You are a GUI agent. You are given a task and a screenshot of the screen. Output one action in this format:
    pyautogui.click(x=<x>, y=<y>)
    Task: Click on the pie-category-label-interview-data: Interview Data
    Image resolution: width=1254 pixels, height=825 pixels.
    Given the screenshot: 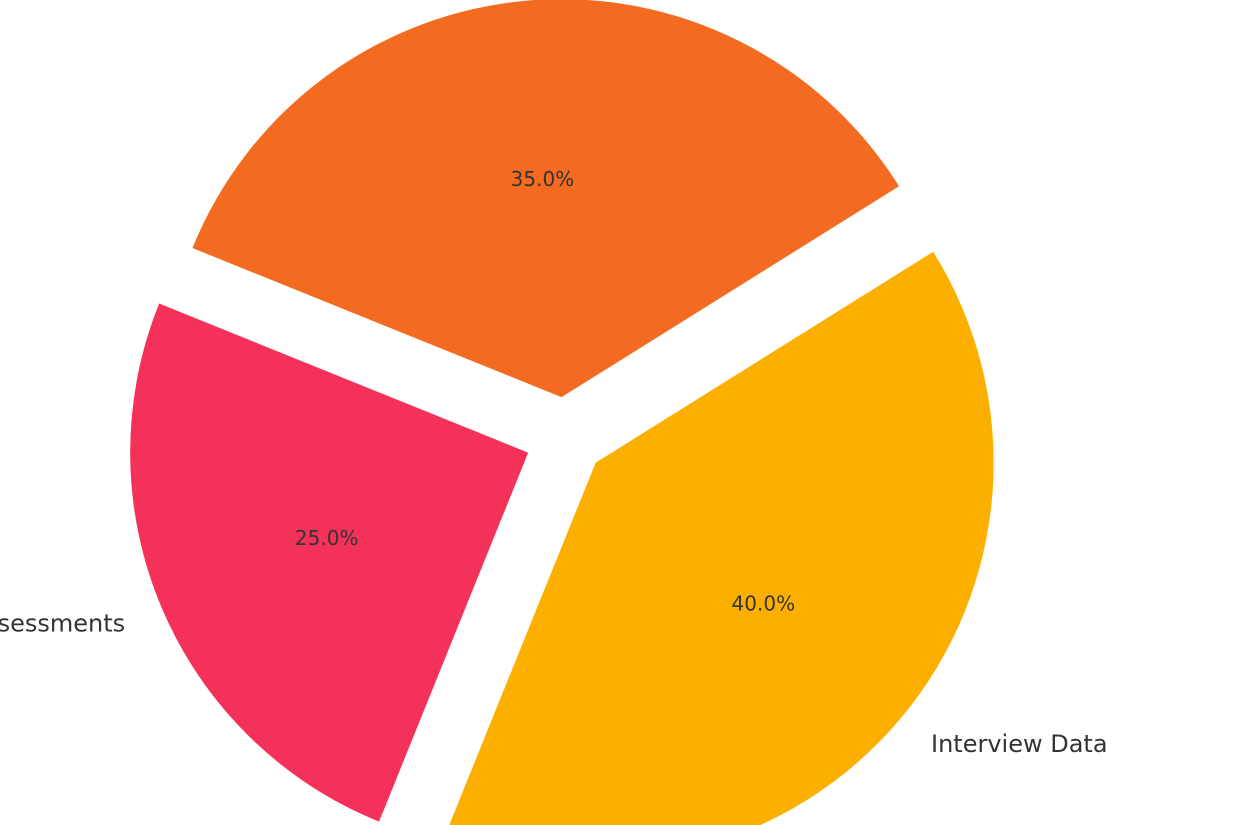 What is the action you would take?
    pyautogui.click(x=1019, y=744)
    